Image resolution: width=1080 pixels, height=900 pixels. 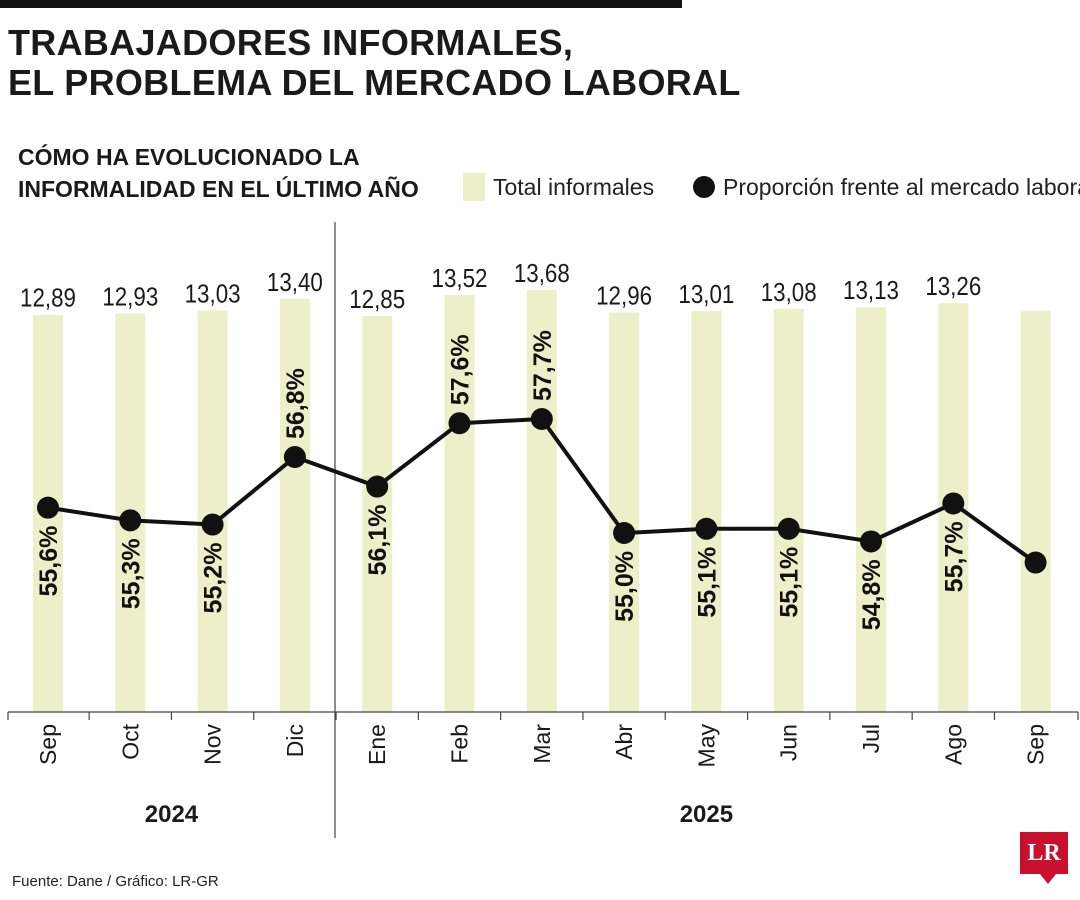 I want to click on bar-value-label-8: 13,01, so click(x=706, y=294).